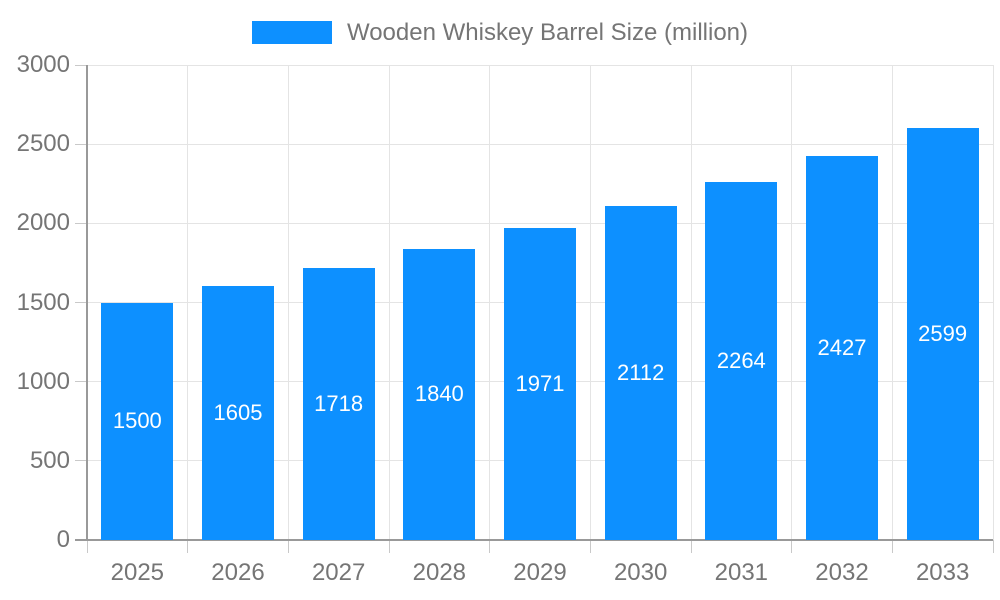 This screenshot has width=1000, height=600. I want to click on legend: Wooden Whiskey Barrel Size (million), so click(500, 32).